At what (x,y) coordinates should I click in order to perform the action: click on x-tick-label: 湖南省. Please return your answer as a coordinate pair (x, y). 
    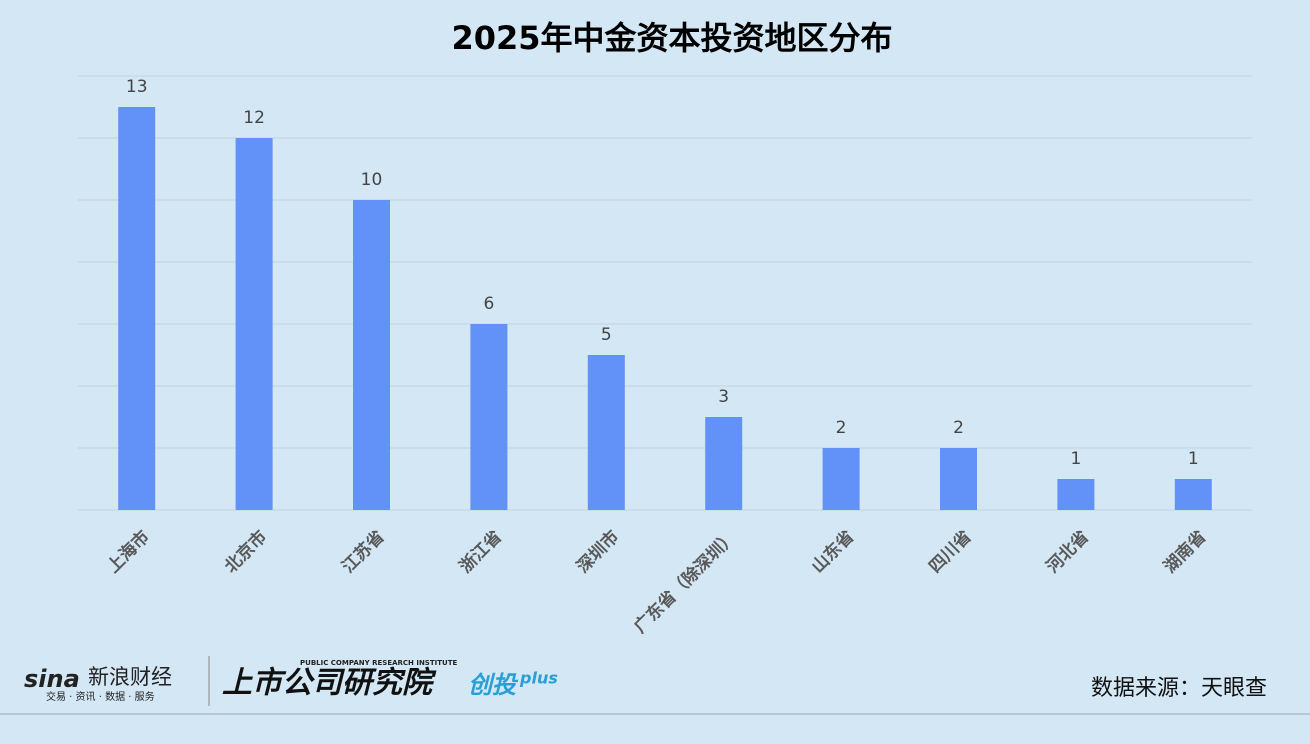
    Looking at the image, I should click on (1184, 551).